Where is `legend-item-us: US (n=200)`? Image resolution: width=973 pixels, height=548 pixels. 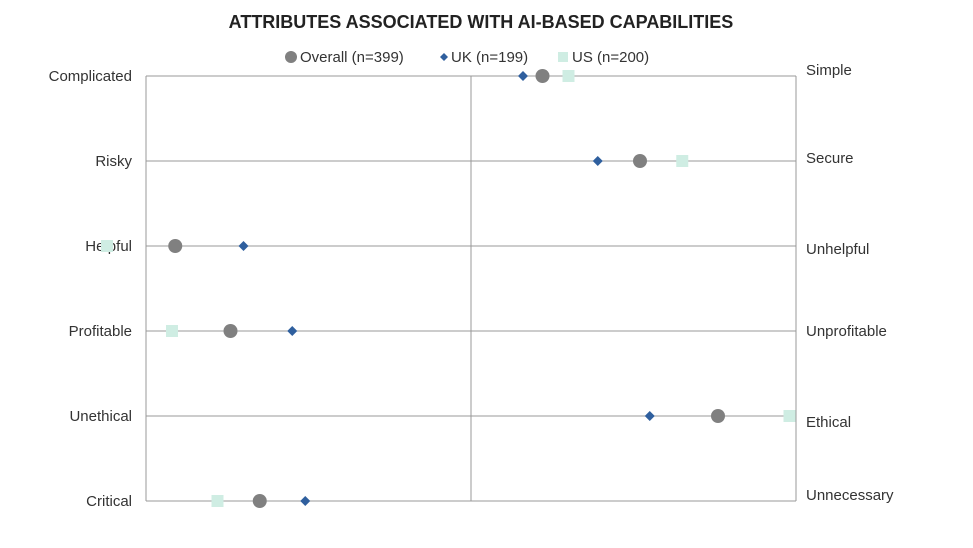
legend-item-us: US (n=200) is located at coordinates (603, 57).